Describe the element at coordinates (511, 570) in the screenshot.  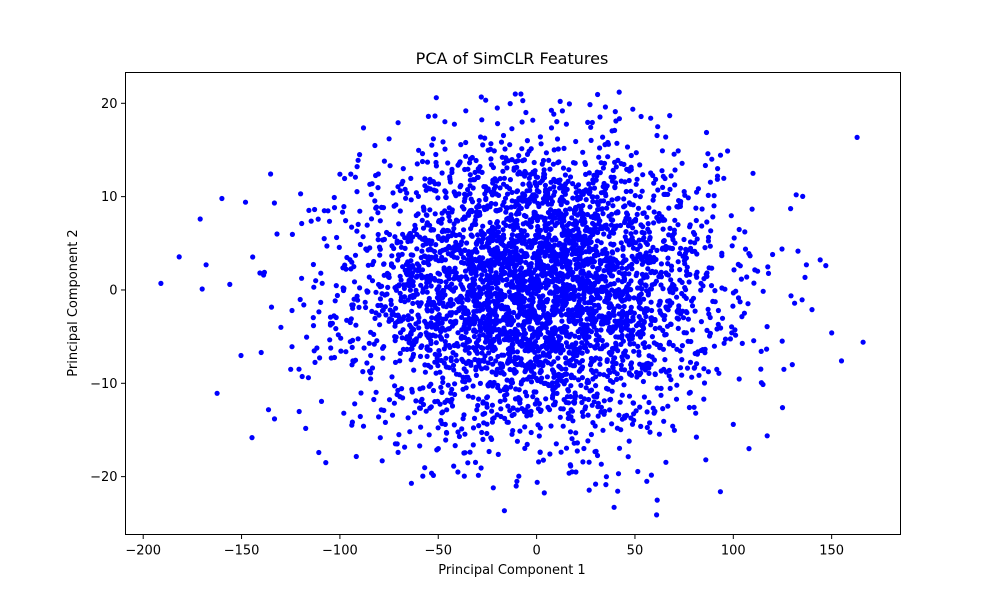
I see `x-axis-label: Principal Component 1` at that location.